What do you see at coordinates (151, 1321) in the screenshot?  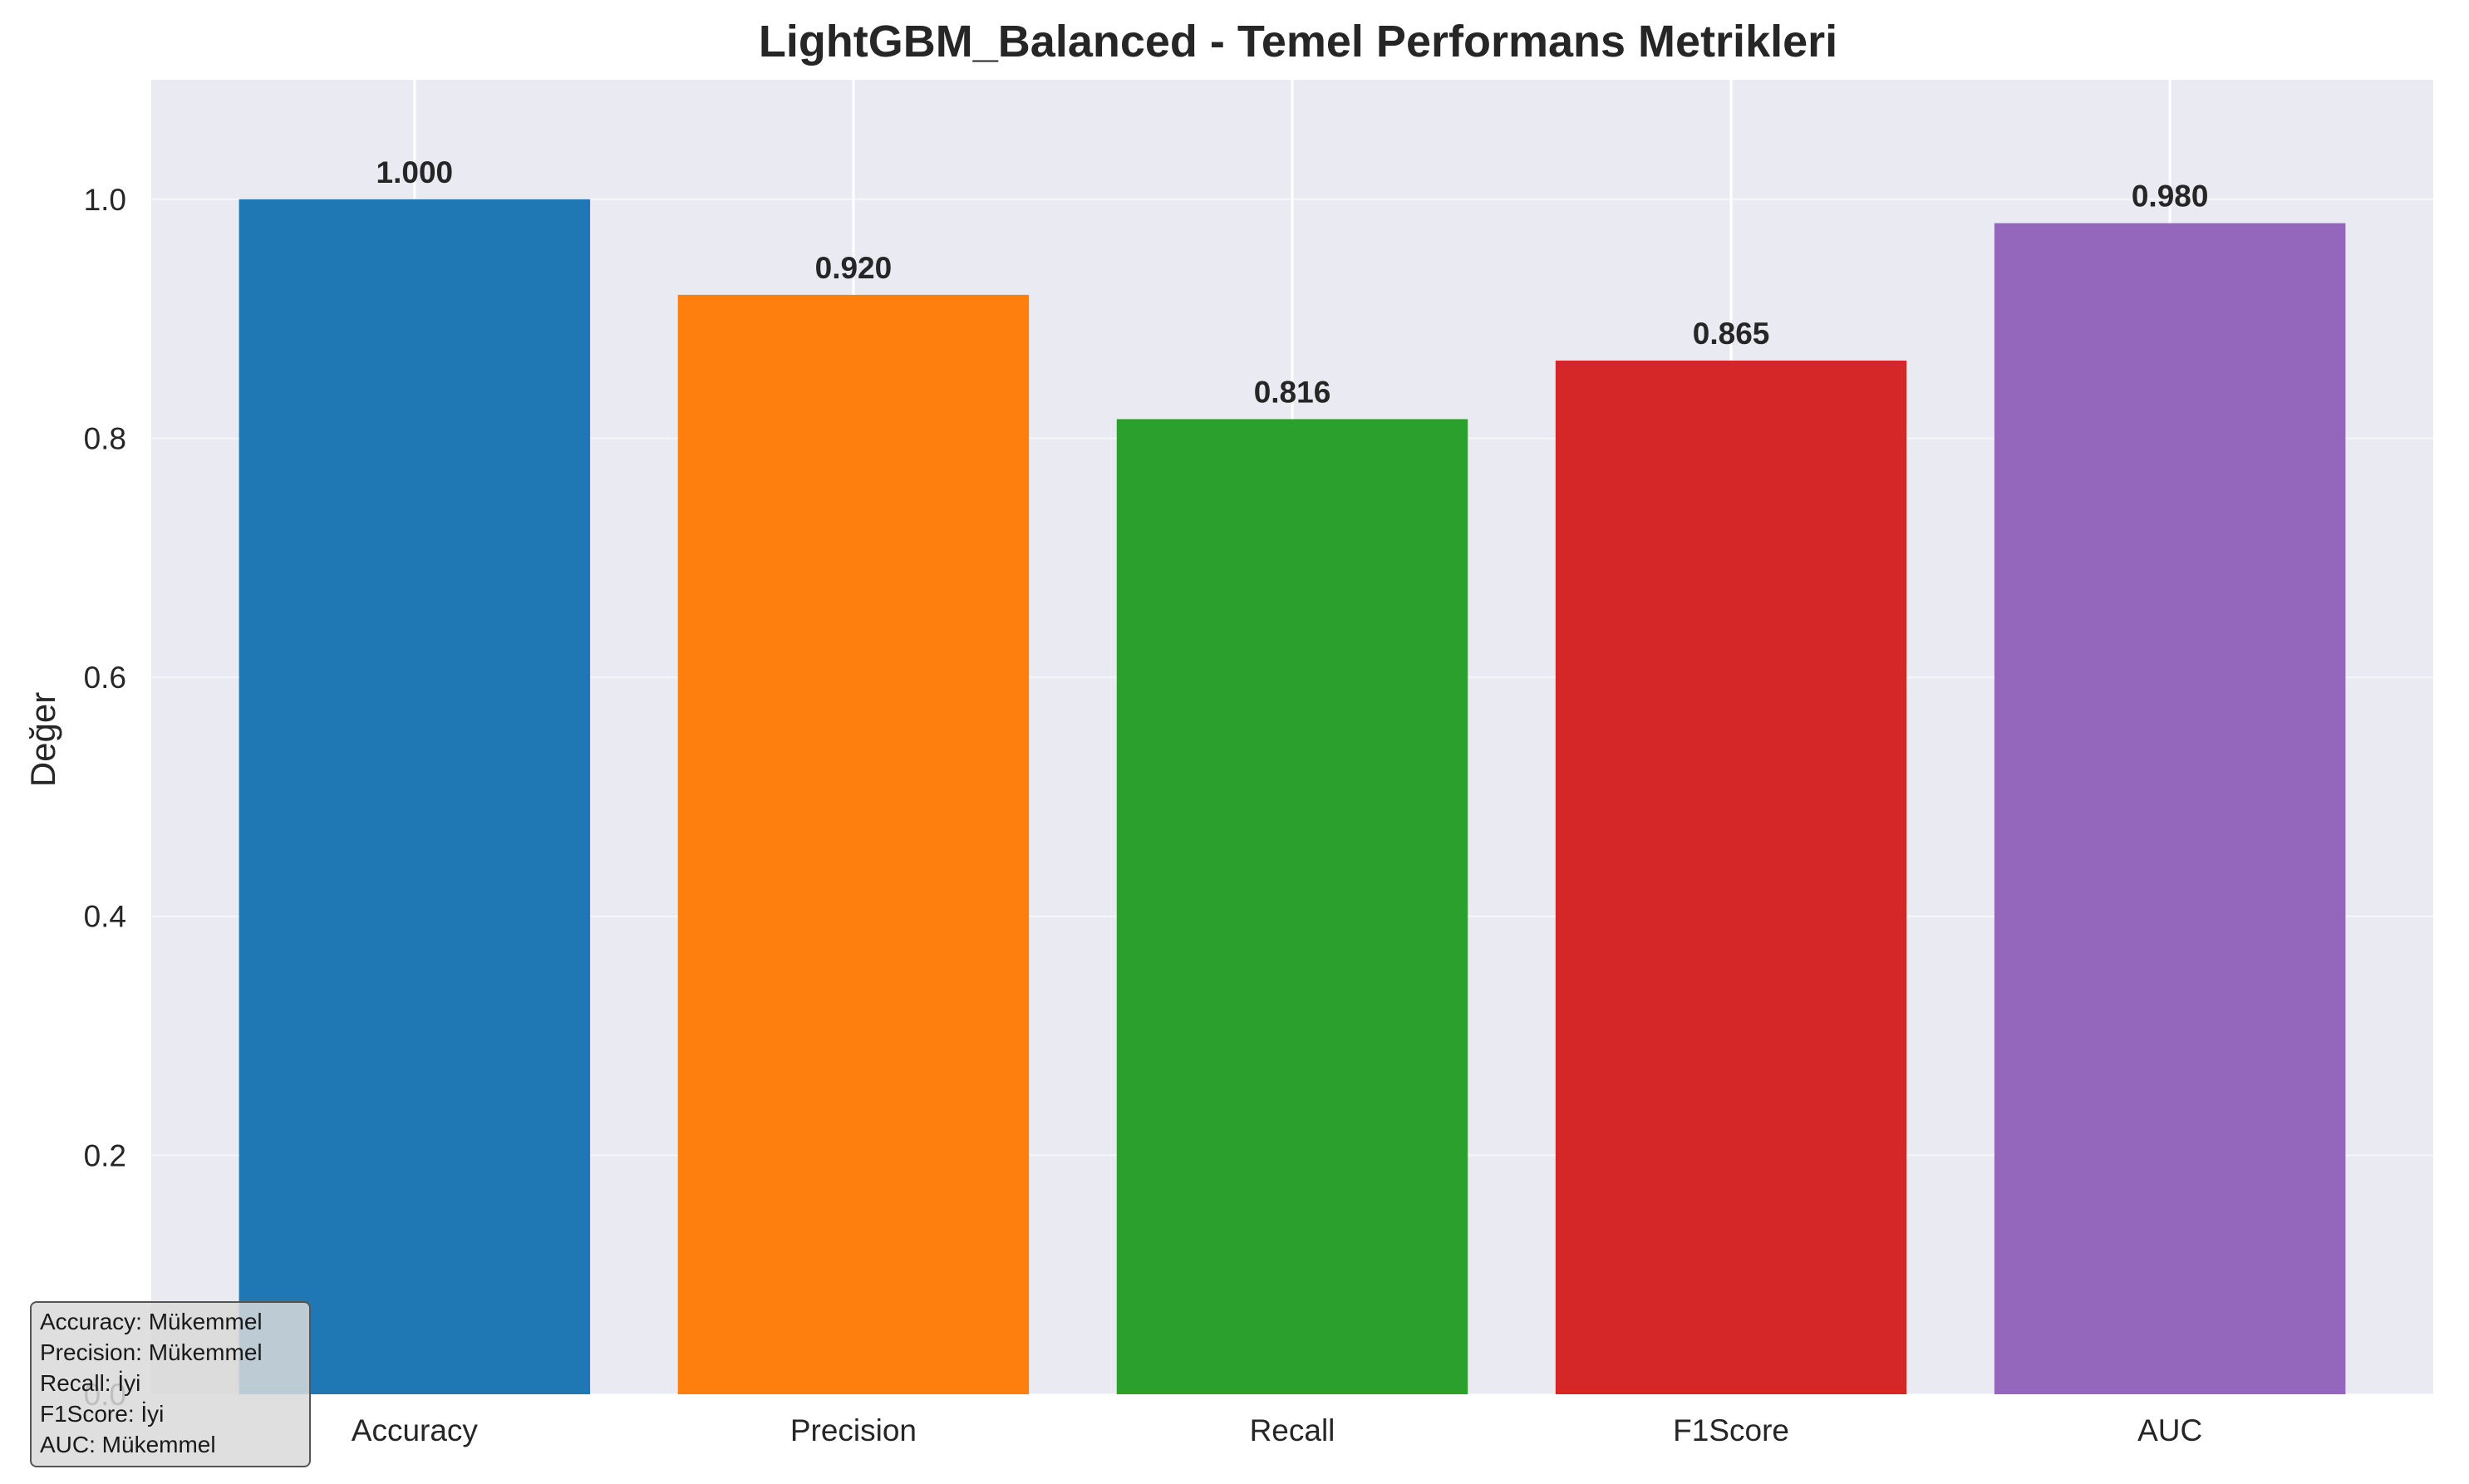 I see `annotation-line-accuracy: Accuracy: Mükemmel` at bounding box center [151, 1321].